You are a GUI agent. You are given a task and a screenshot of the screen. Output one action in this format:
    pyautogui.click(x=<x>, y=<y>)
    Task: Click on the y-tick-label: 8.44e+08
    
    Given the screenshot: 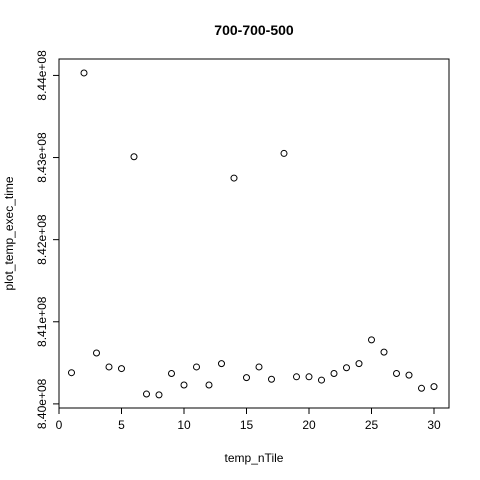 What is the action you would take?
    pyautogui.click(x=42, y=75)
    